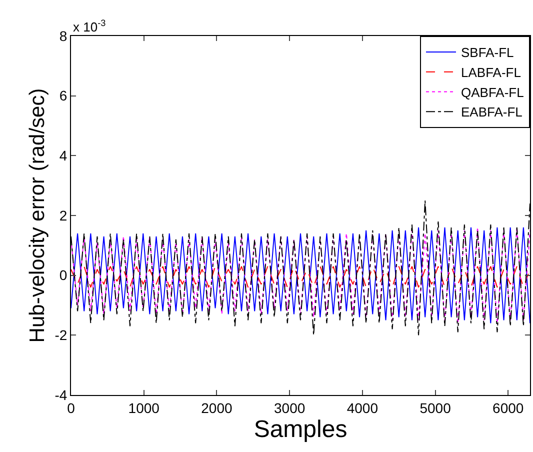 The height and width of the screenshot is (452, 533). What do you see at coordinates (301, 429) in the screenshot?
I see `x-axis-title: Samples` at bounding box center [301, 429].